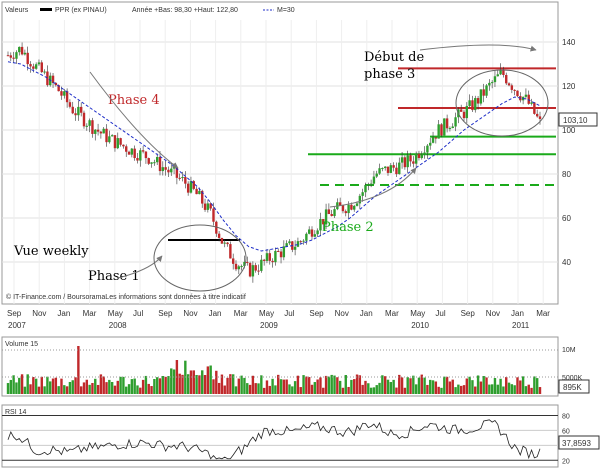 The image size is (600, 469). Describe the element at coordinates (468, 313) in the screenshot. I see `month-tick-label: Sep` at that location.